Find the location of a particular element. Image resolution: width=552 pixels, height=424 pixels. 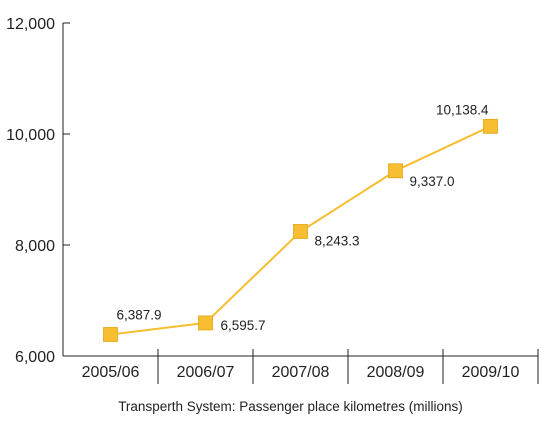

y-tick-label: 12,000 is located at coordinates (30, 24).